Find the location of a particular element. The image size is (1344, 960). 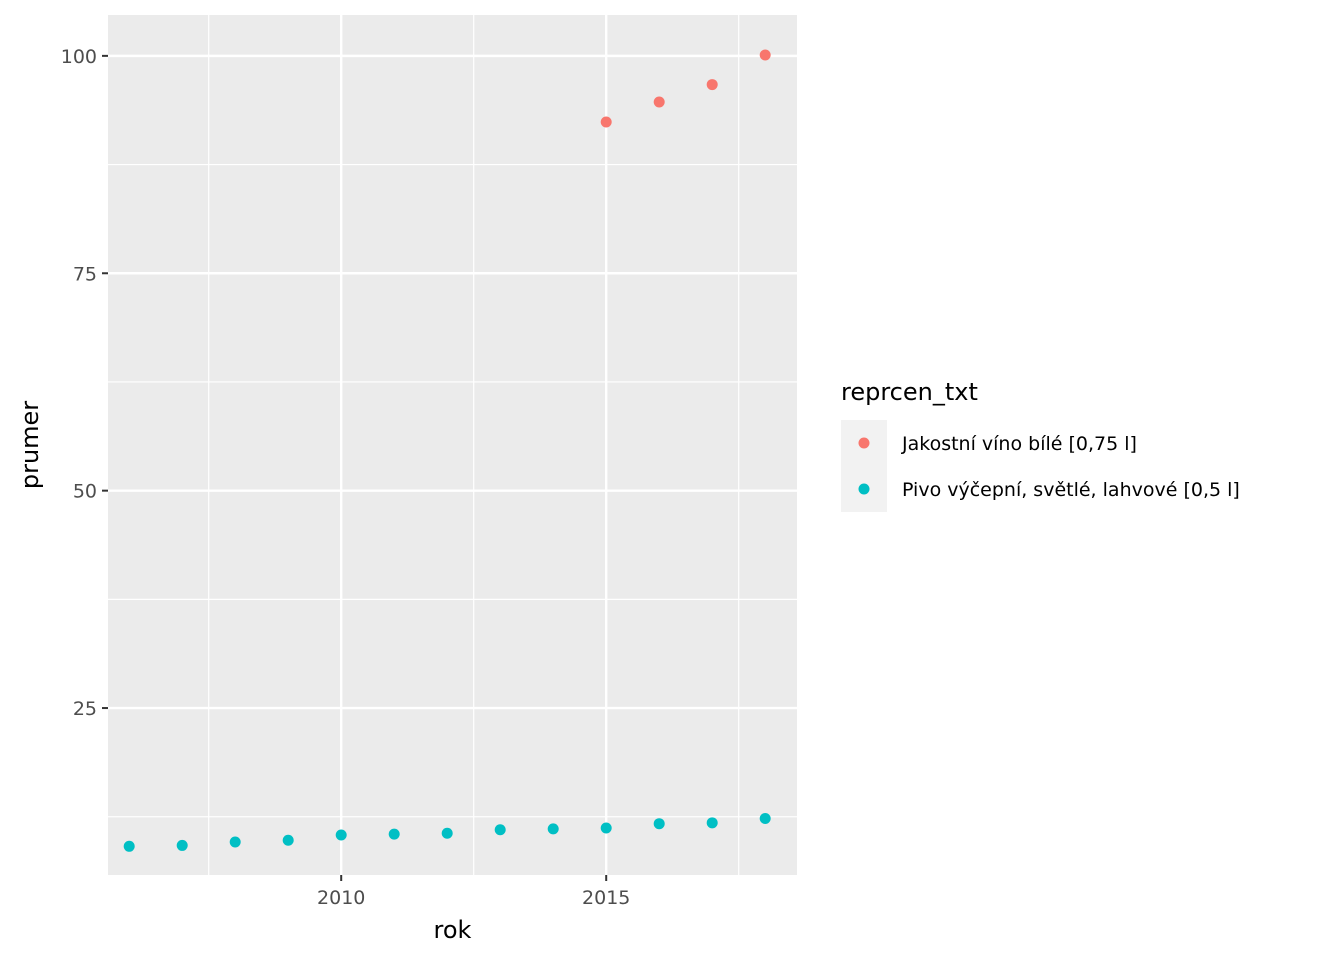

x-tick-label: 2010 is located at coordinates (341, 898).